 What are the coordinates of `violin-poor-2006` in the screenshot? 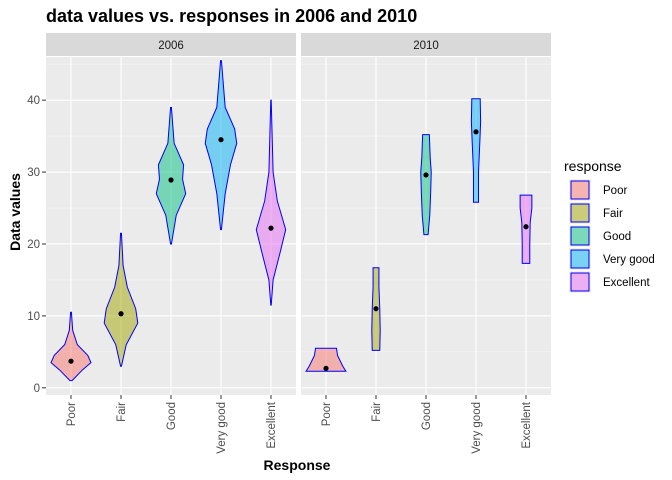 It's located at (71, 346).